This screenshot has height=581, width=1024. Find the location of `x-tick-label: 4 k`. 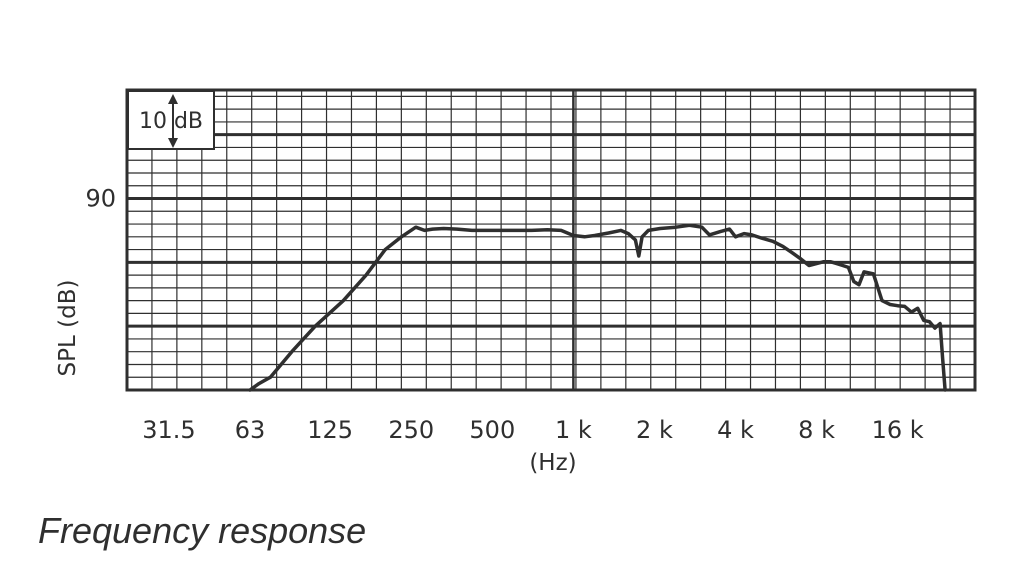

x-tick-label: 4 k is located at coordinates (735, 430).